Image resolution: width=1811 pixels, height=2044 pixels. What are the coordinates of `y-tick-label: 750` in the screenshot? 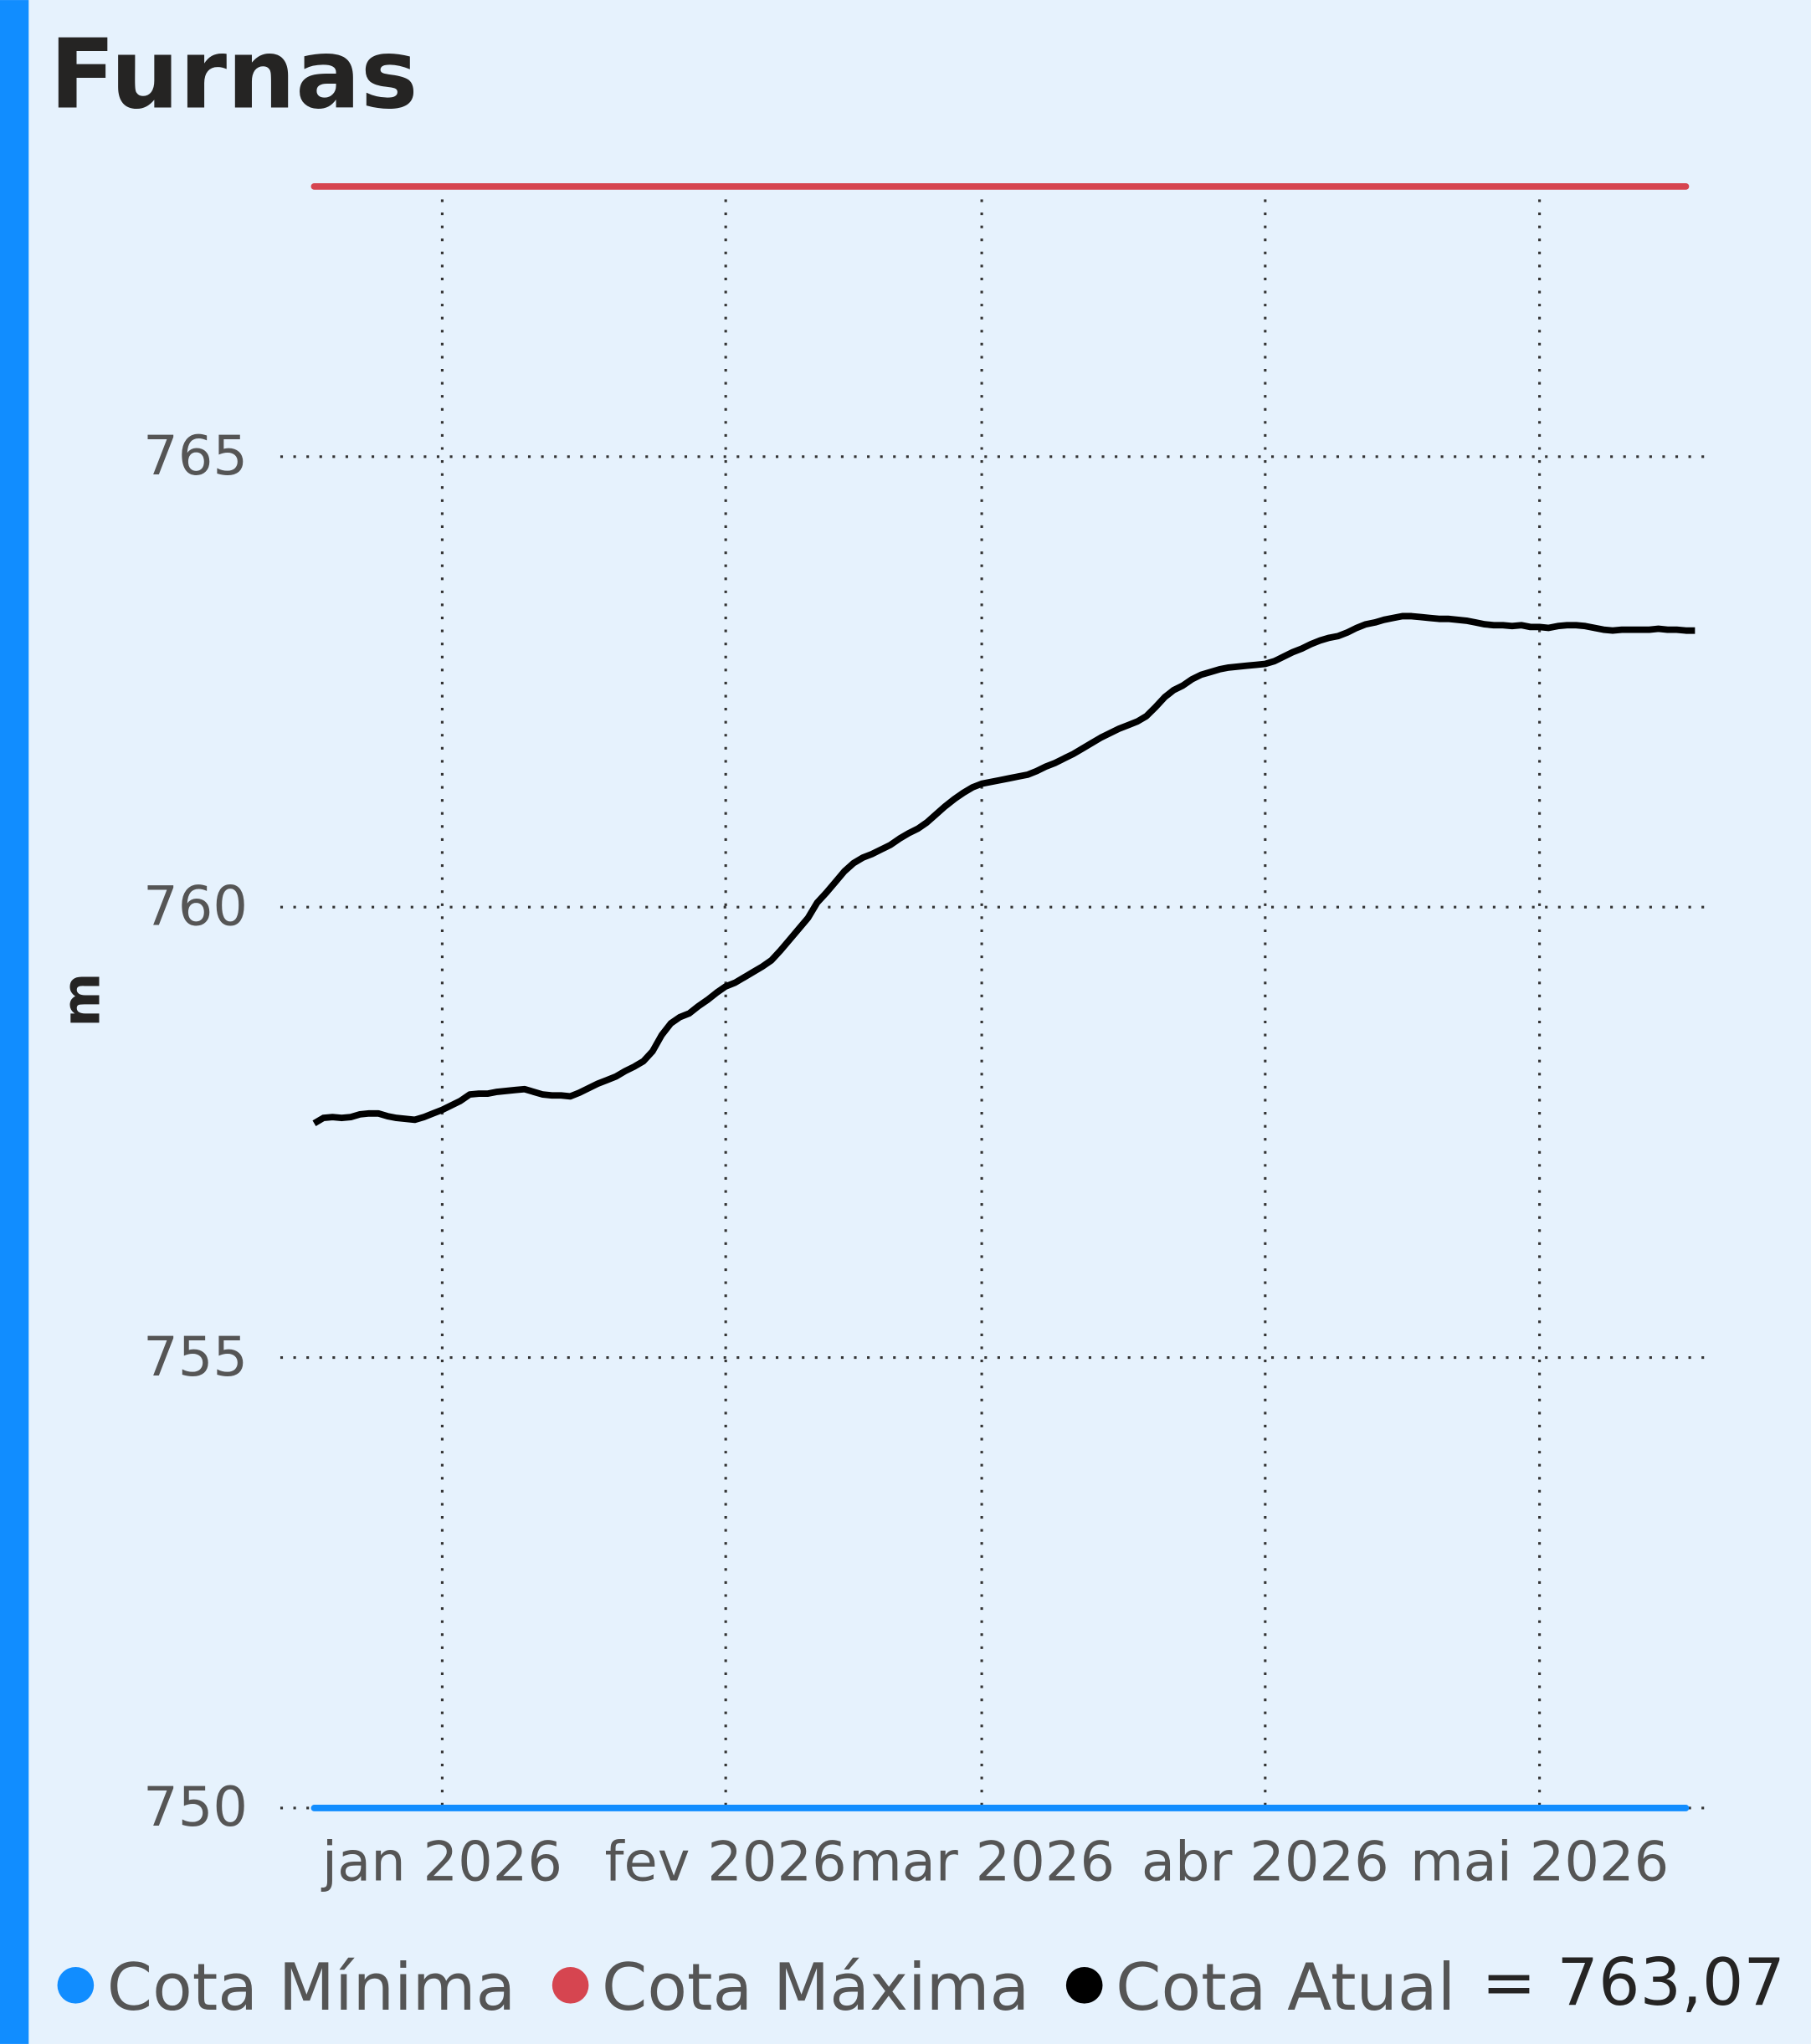 It's located at (195, 1807).